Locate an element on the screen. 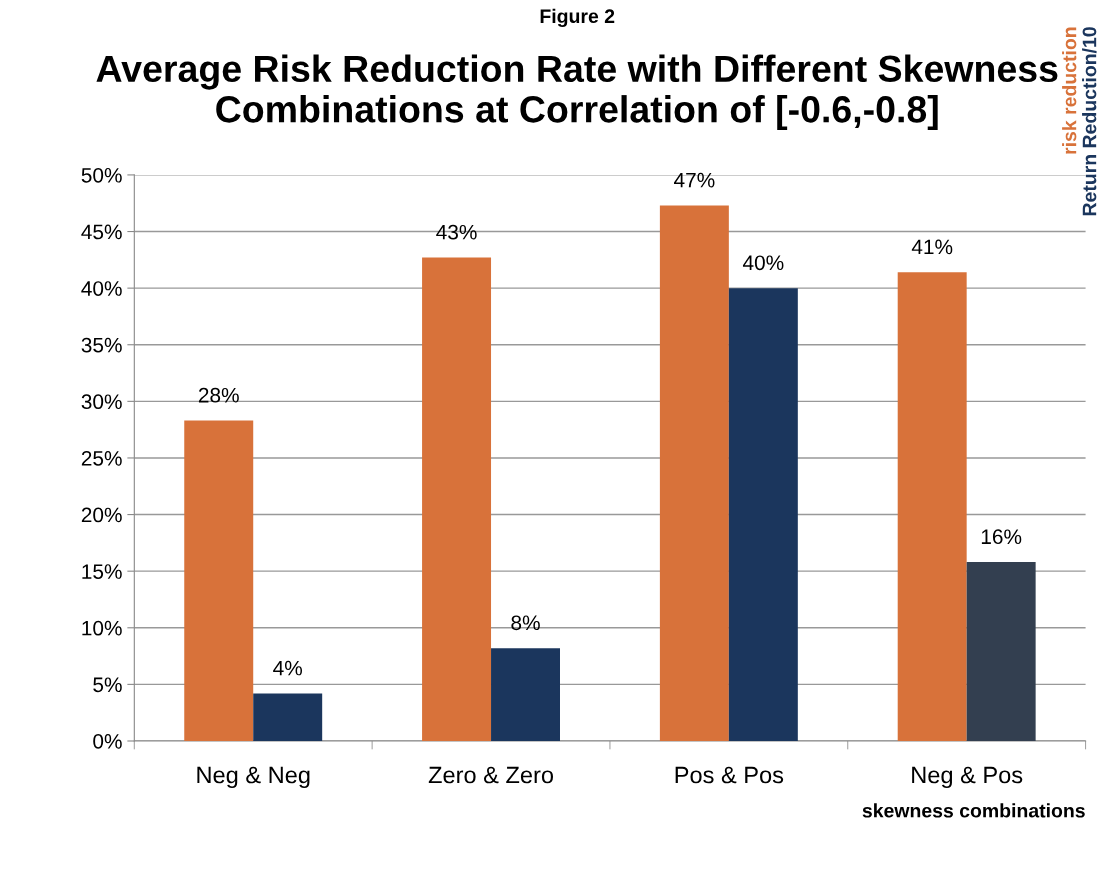 This screenshot has width=1110, height=879. y-tick-label: 30% is located at coordinates (101, 402).